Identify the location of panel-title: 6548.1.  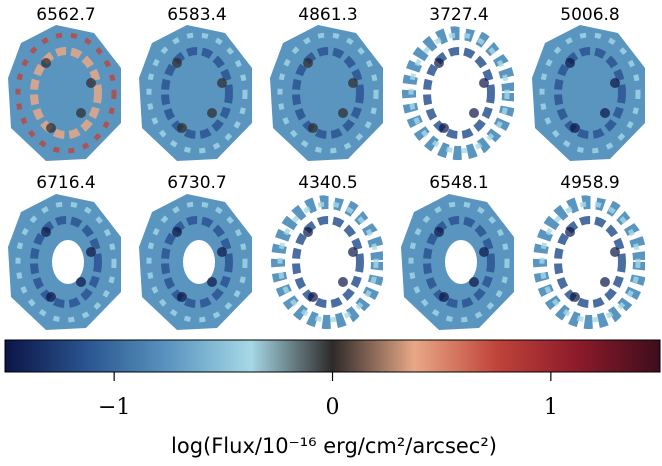
(458, 183).